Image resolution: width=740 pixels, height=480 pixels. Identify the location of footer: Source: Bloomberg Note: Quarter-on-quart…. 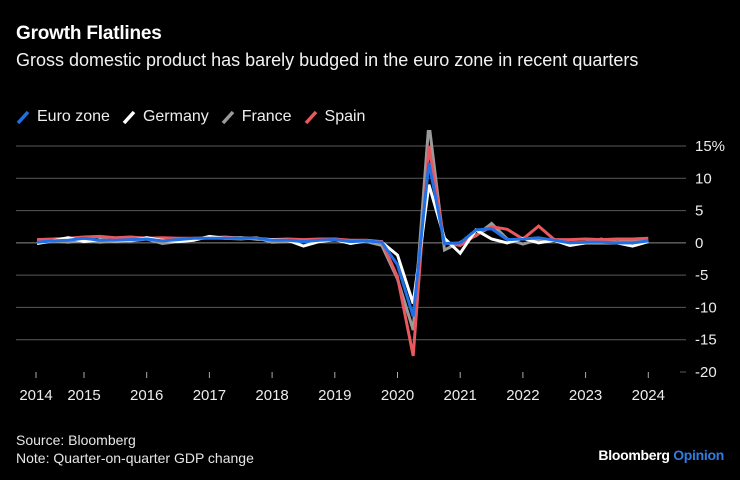
(135, 449).